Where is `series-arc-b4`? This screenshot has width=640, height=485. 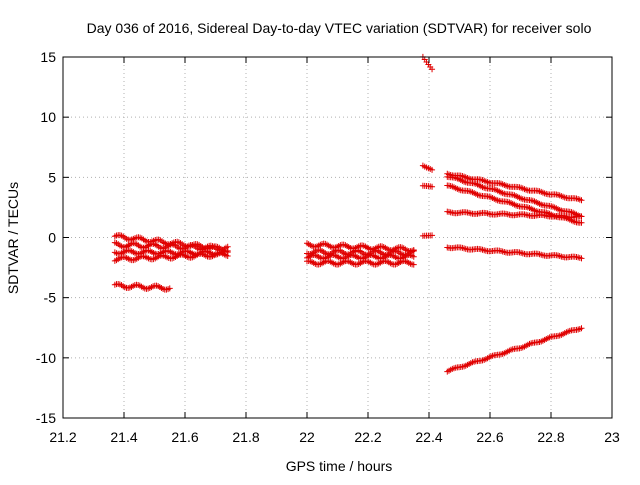
series-arc-b4 is located at coordinates (360, 262).